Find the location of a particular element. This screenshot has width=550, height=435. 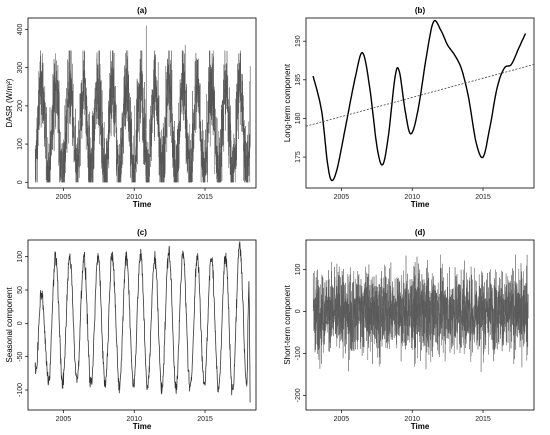

y-tick-label: -50 is located at coordinates (20, 357).